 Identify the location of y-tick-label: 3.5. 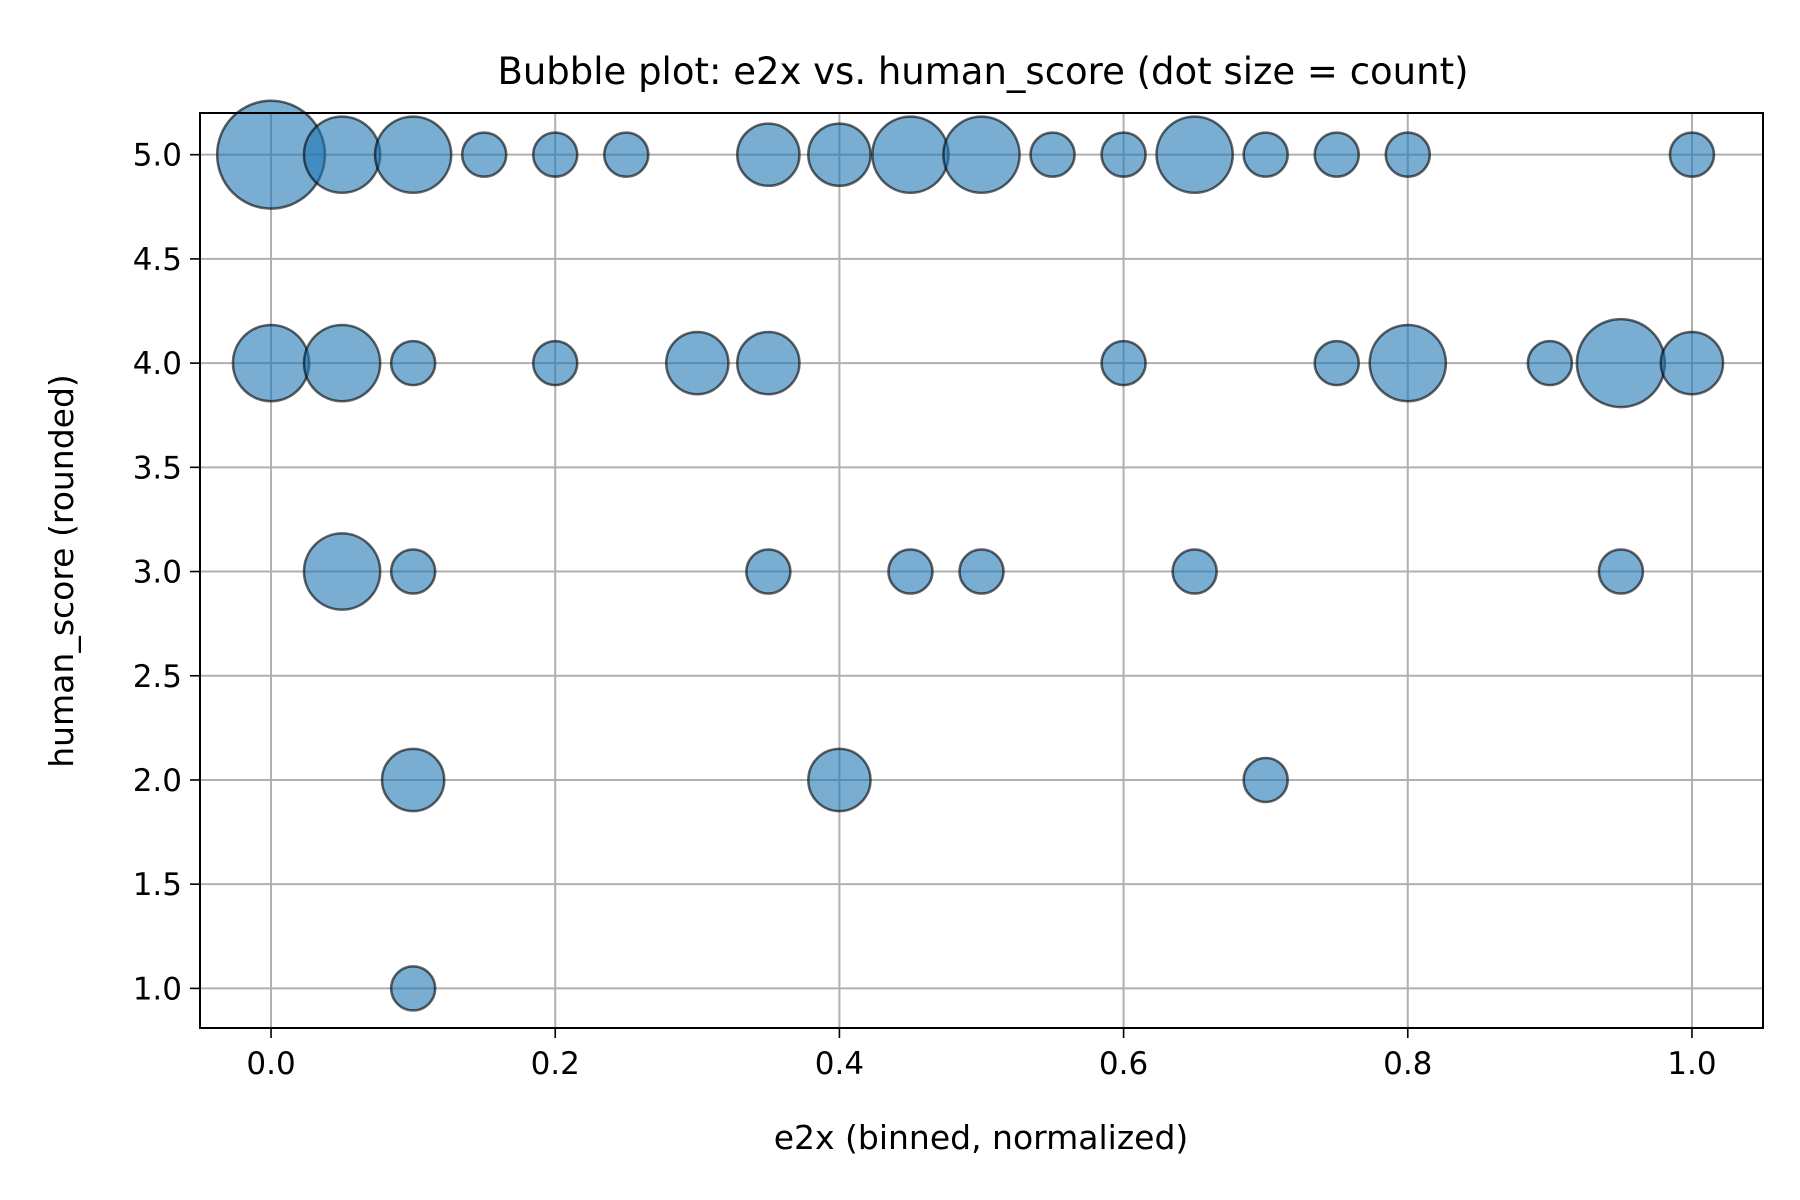
(157, 468).